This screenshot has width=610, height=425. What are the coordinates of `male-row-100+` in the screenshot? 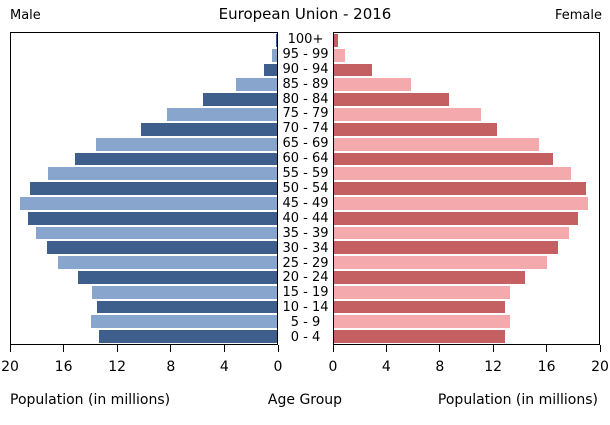 It's located at (144, 40).